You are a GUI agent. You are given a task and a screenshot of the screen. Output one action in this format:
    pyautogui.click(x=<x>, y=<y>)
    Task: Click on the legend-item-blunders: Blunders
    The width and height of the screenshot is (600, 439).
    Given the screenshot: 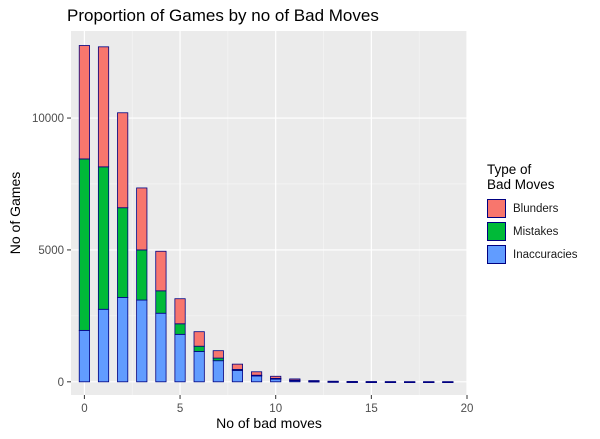 What is the action you would take?
    pyautogui.click(x=542, y=208)
    